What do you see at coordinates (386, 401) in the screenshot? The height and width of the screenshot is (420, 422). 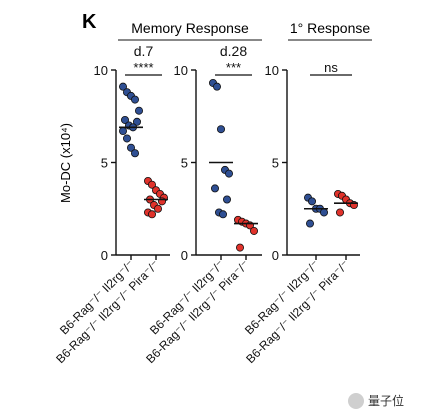 I see `watermark-text: 量子位` at bounding box center [386, 401].